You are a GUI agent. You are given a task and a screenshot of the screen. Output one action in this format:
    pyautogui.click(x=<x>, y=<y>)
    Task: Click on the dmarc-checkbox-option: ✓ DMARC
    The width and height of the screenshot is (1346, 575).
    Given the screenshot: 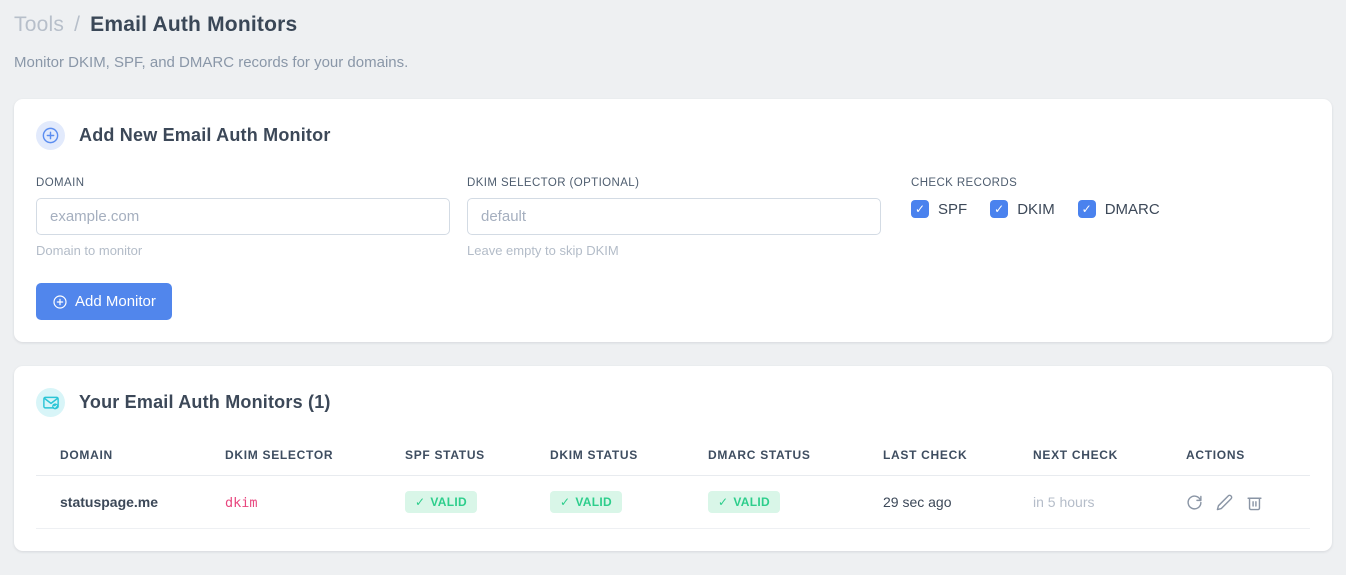 What is the action you would take?
    pyautogui.click(x=1118, y=209)
    